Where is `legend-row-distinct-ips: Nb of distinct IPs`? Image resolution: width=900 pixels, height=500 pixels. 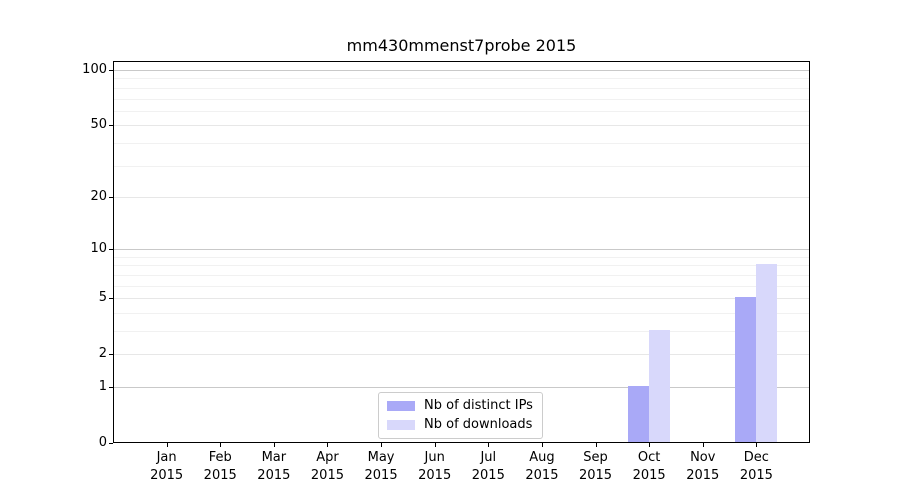
legend-row-distinct-ips: Nb of distinct IPs is located at coordinates (460, 405).